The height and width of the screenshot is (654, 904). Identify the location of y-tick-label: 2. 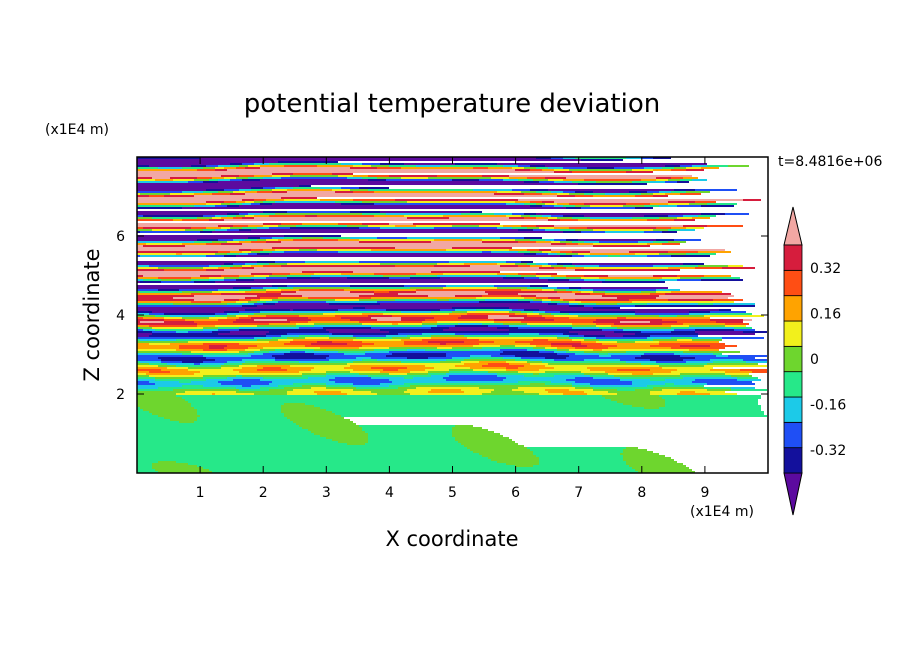
(120, 395).